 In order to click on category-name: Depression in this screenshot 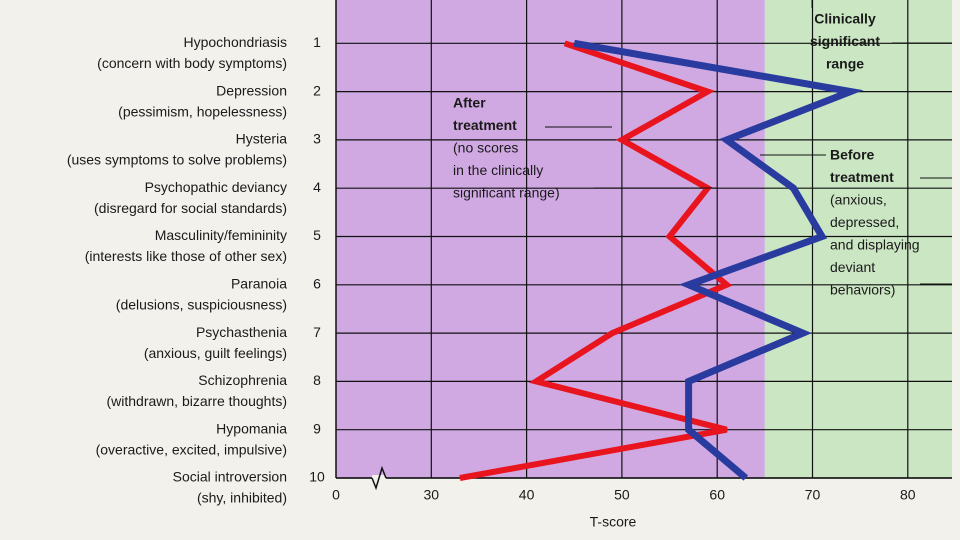, I will do `click(251, 90)`.